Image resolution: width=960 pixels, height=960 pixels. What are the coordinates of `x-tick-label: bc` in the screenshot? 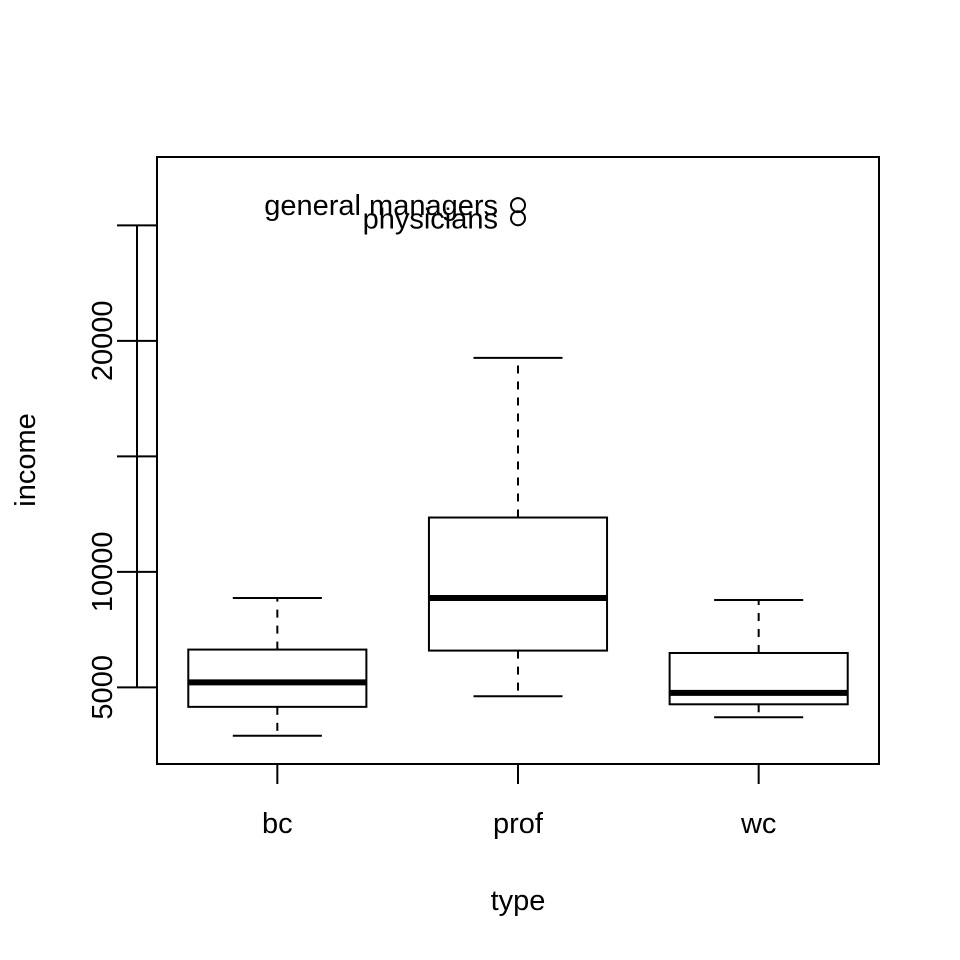 It's located at (277, 824).